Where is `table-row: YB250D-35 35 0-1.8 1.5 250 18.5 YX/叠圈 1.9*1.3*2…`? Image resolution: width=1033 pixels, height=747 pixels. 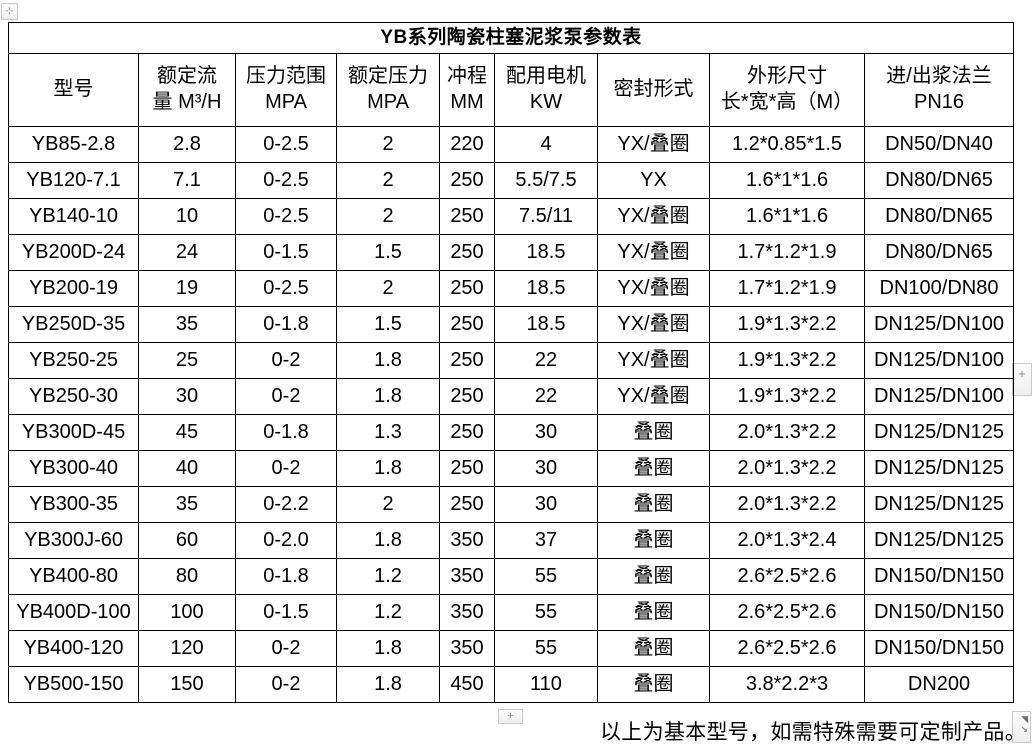
table-row: YB250D-35 35 0-1.8 1.5 250 18.5 YX/叠圈 1.9*1.3*2… is located at coordinates (511, 324).